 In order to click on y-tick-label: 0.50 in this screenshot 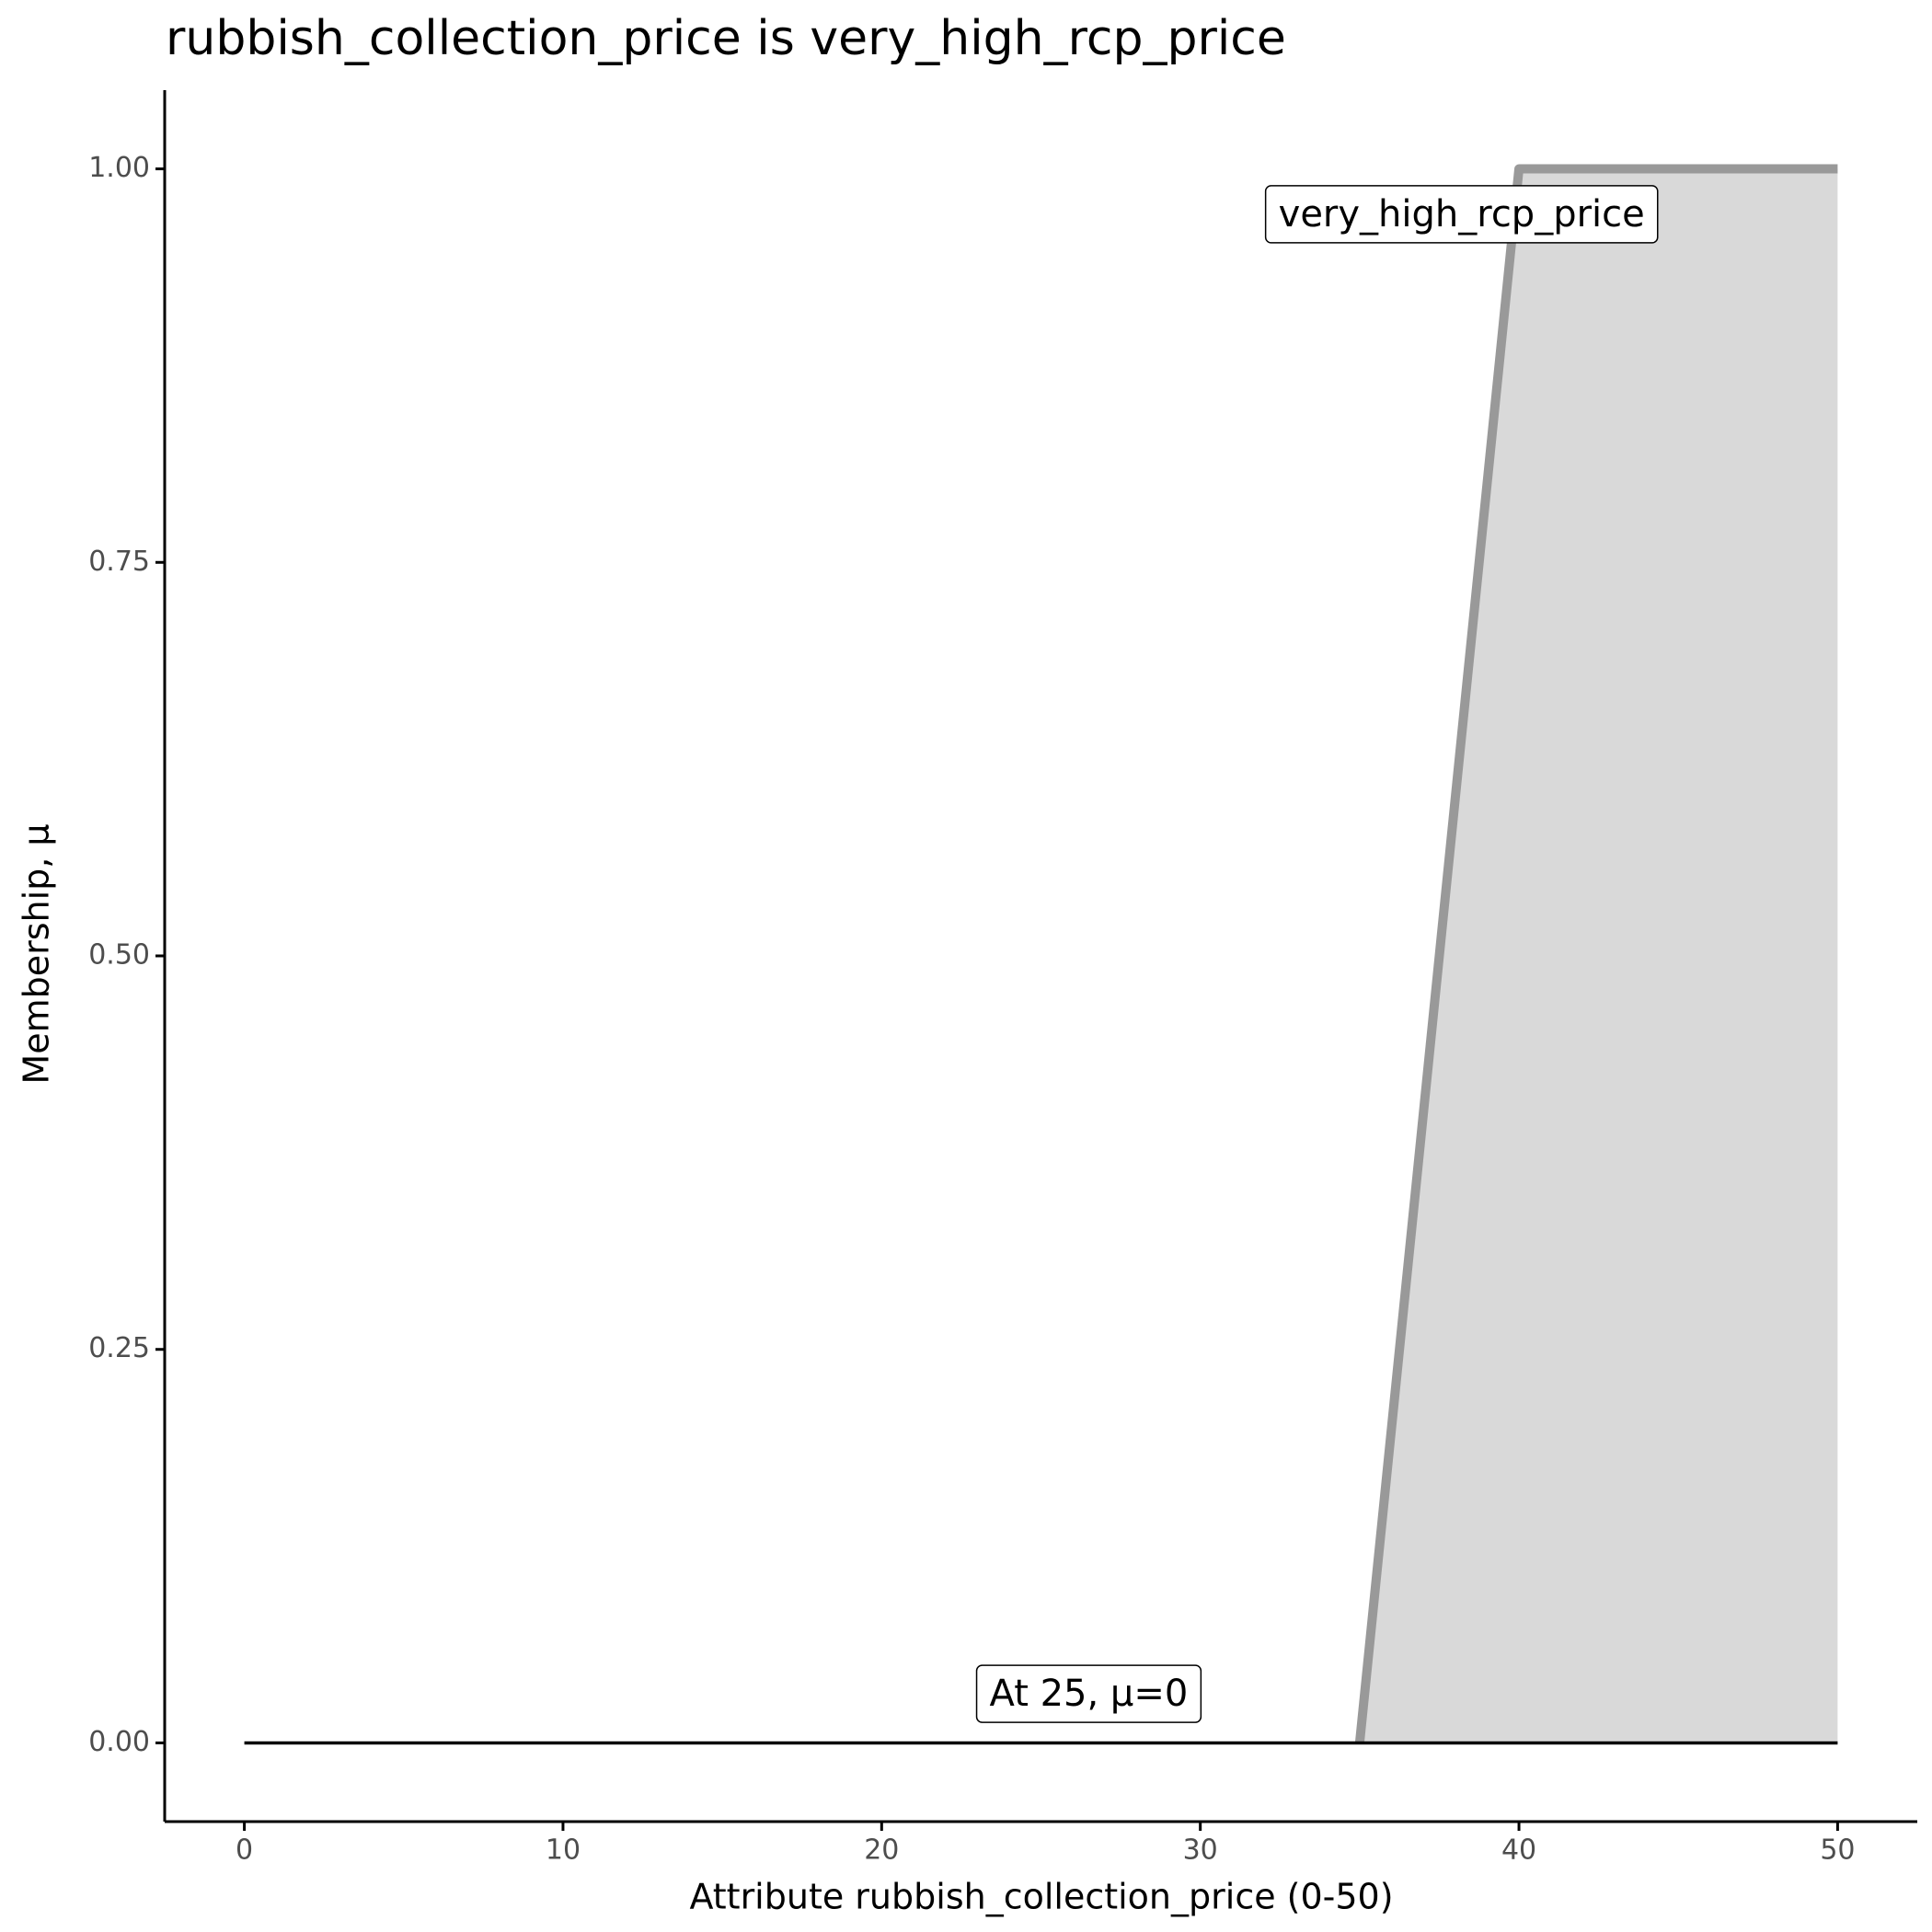, I will do `click(119, 955)`.